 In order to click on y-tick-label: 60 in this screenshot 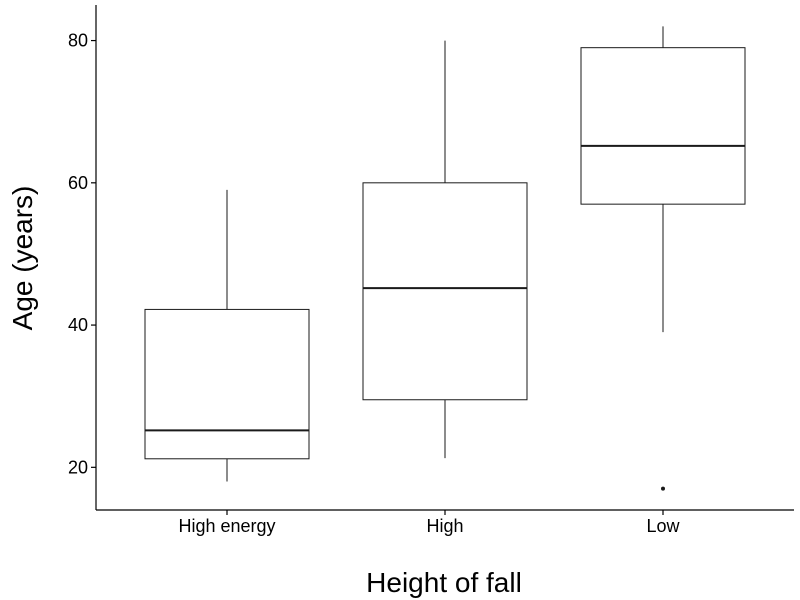, I will do `click(78, 183)`.